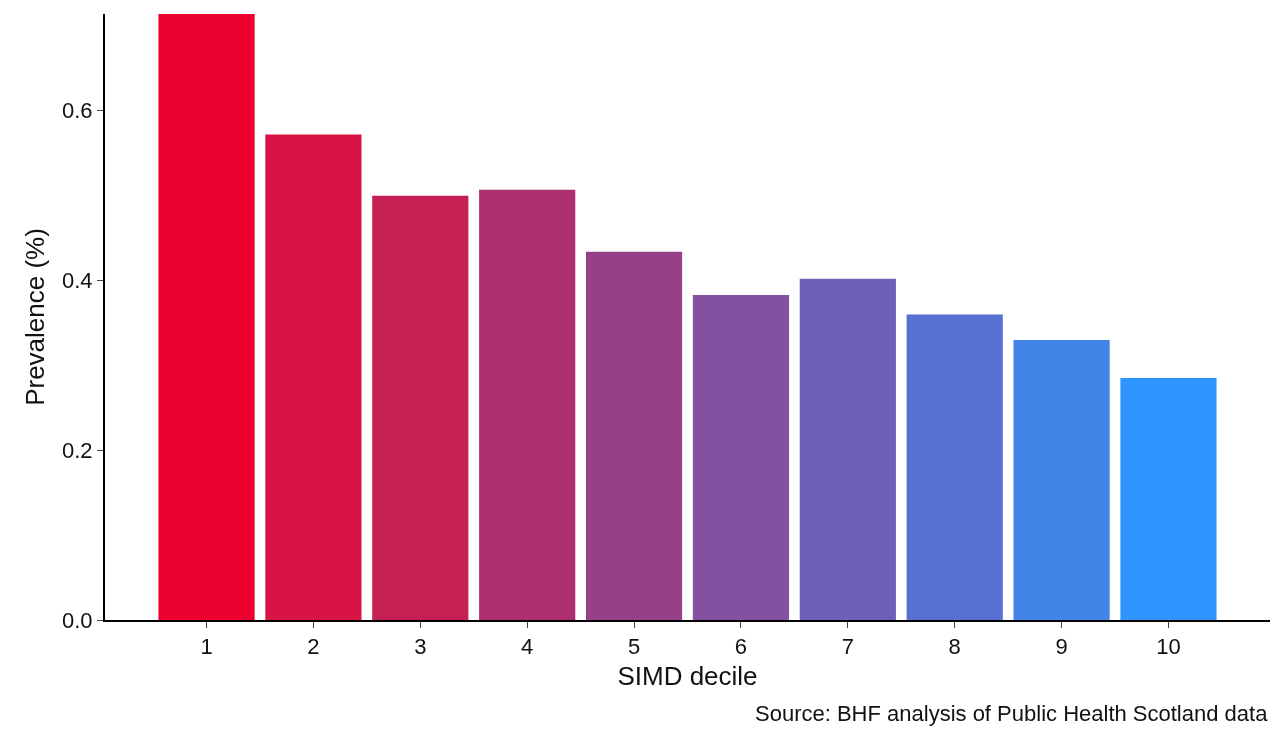 The height and width of the screenshot is (735, 1282). What do you see at coordinates (77, 281) in the screenshot?
I see `y-tick-label: 0.4` at bounding box center [77, 281].